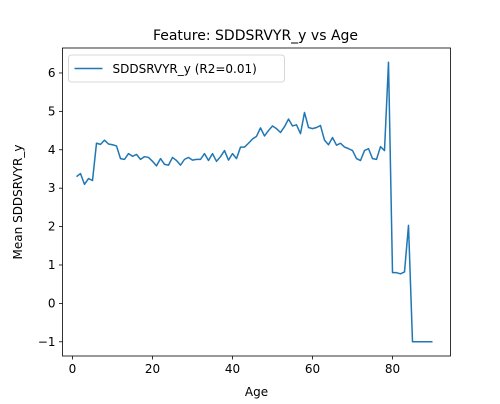 The height and width of the screenshot is (404, 500). Describe the element at coordinates (52, 111) in the screenshot. I see `y-tick-label: 5` at that location.